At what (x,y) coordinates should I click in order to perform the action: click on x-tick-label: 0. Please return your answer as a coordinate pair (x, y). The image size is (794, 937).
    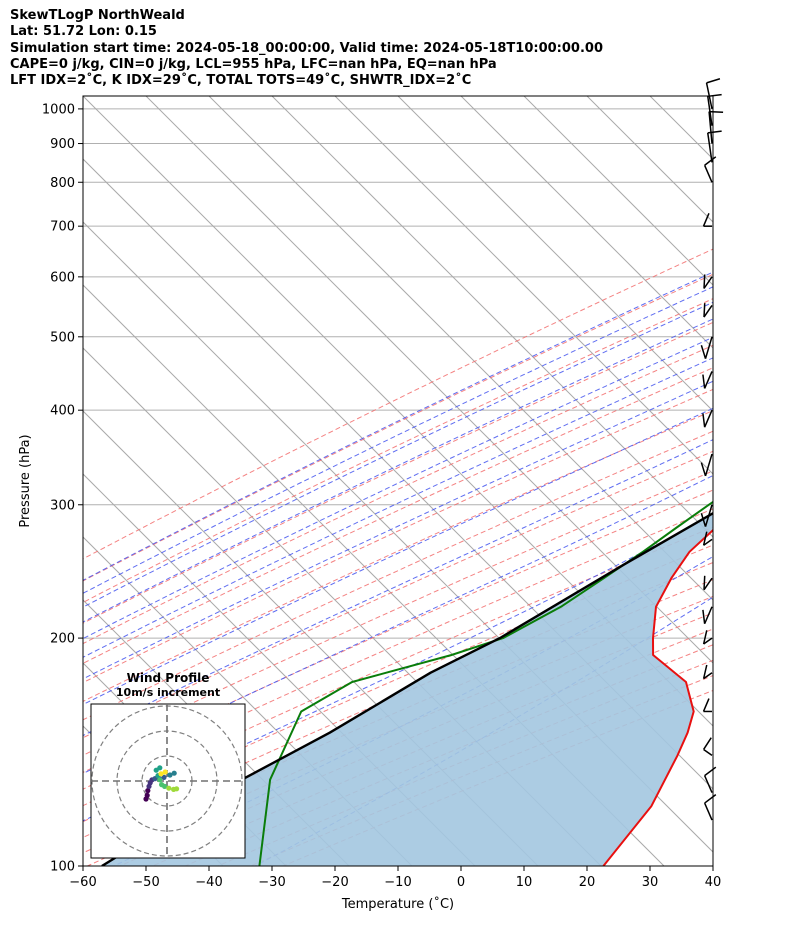
    Looking at the image, I should click on (461, 882).